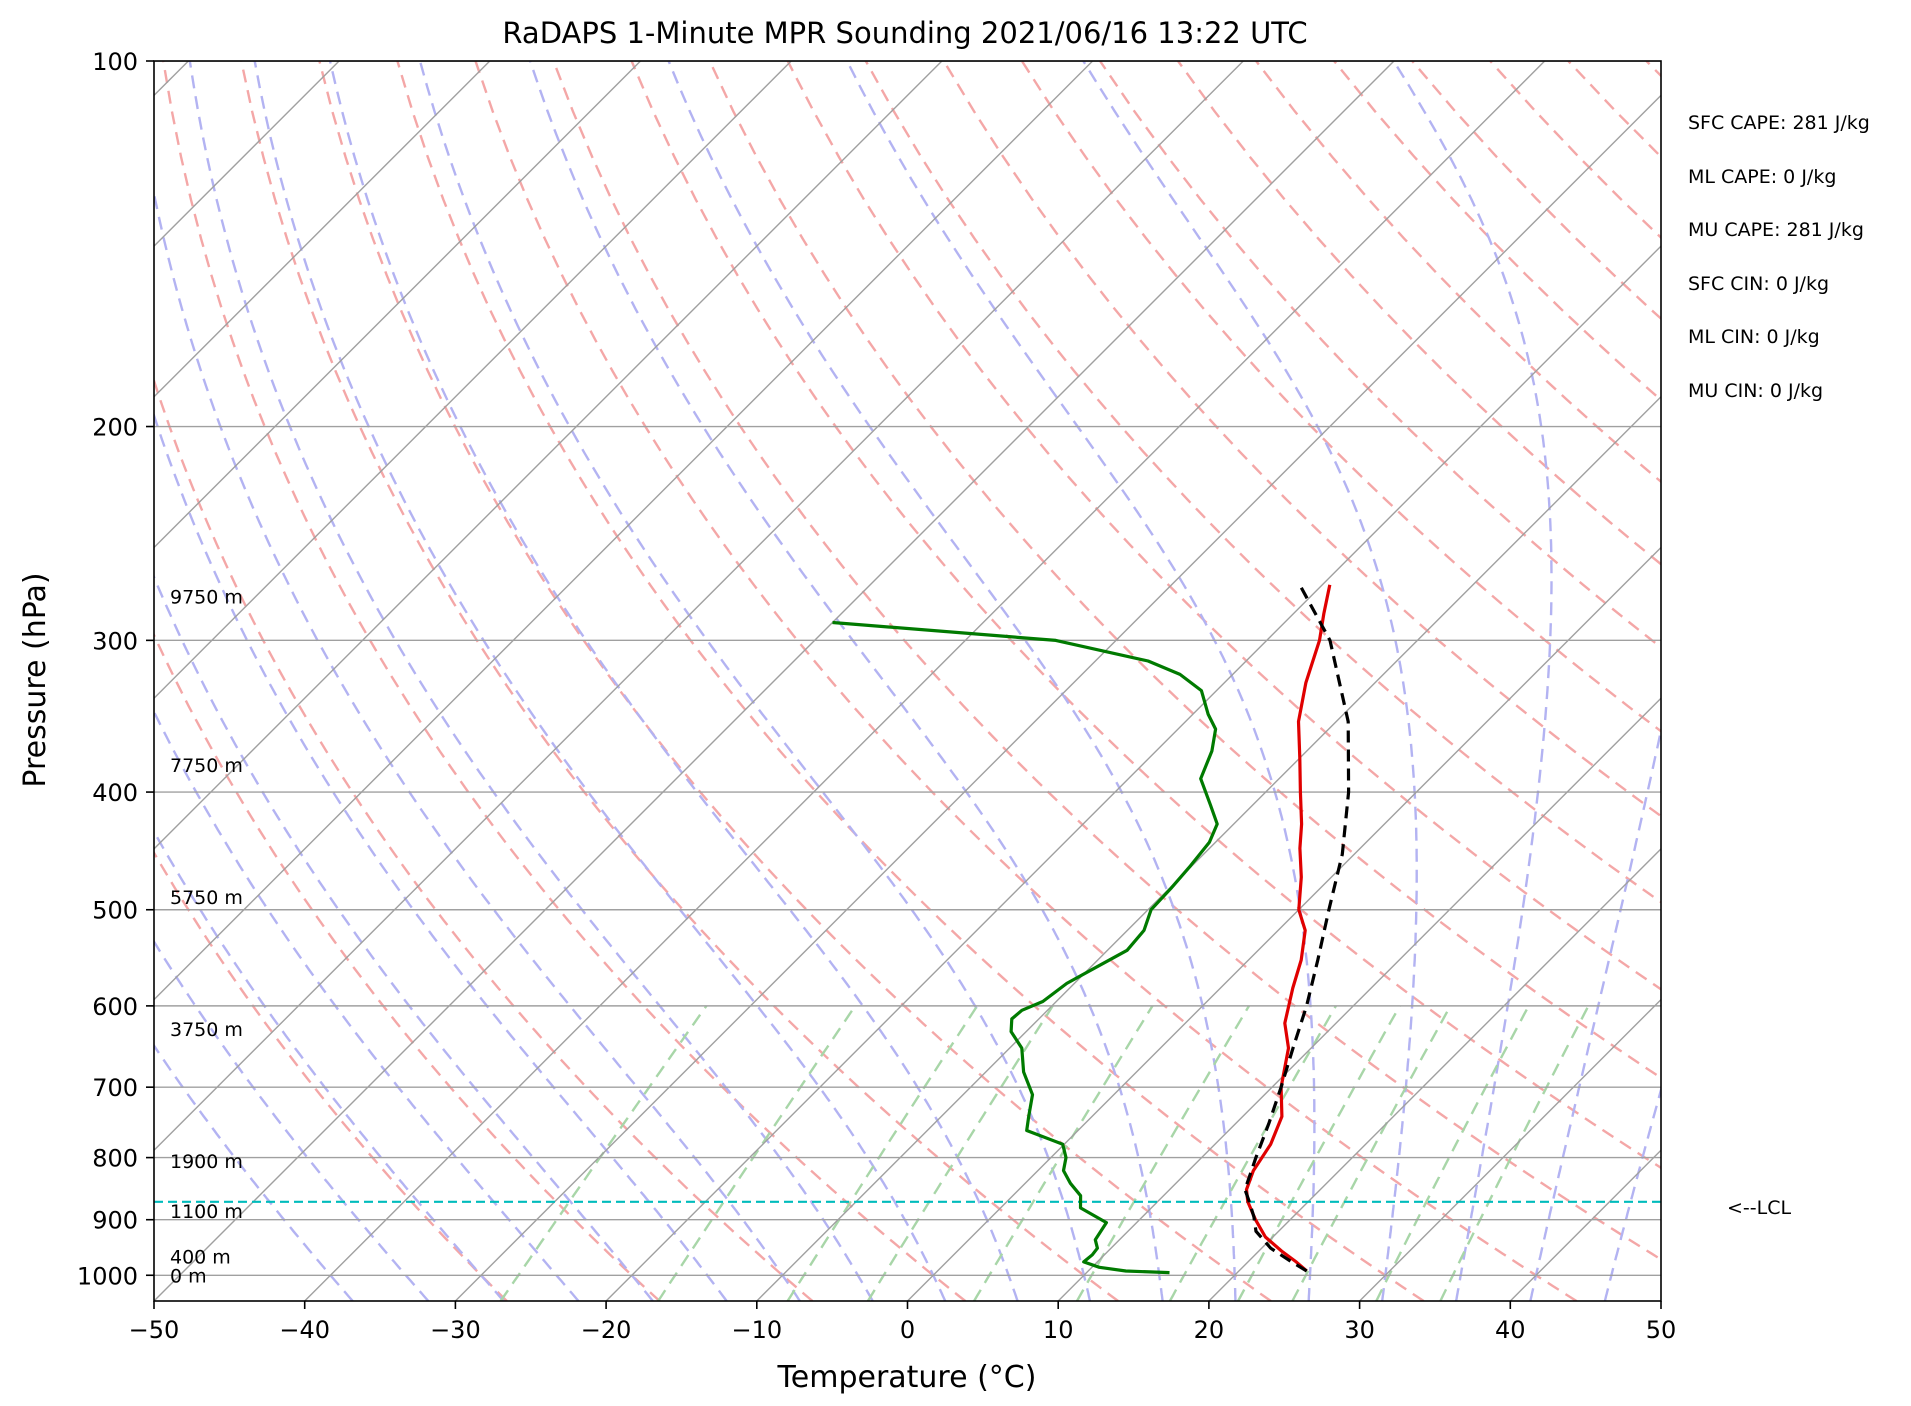 This screenshot has width=1911, height=1406. Describe the element at coordinates (1762, 177) in the screenshot. I see `index-ml-cape: ML CAPE: 0 J/kg` at that location.